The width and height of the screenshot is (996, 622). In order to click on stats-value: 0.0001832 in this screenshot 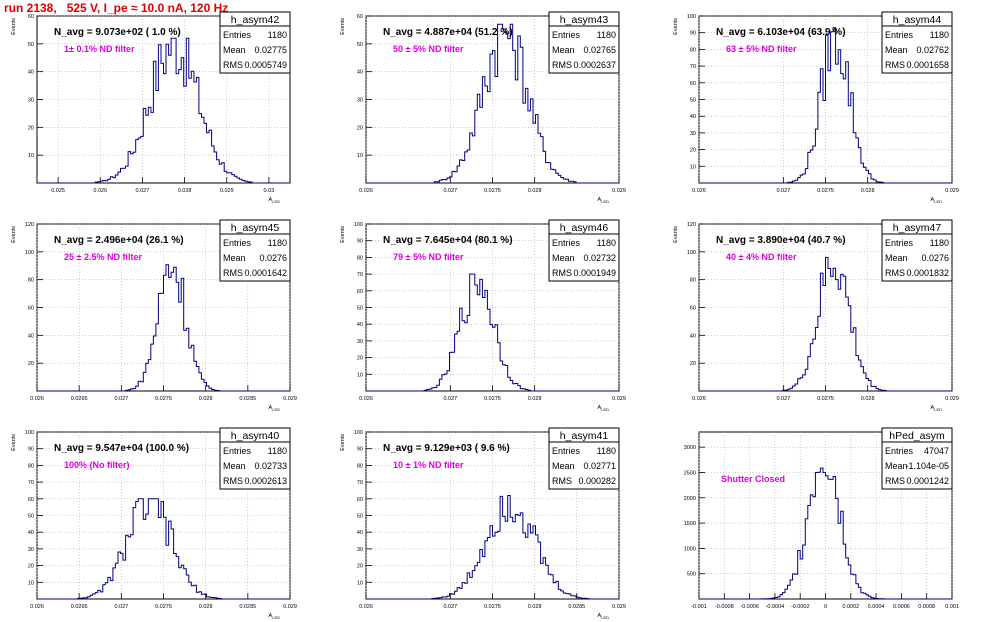, I will do `click(927, 273)`.